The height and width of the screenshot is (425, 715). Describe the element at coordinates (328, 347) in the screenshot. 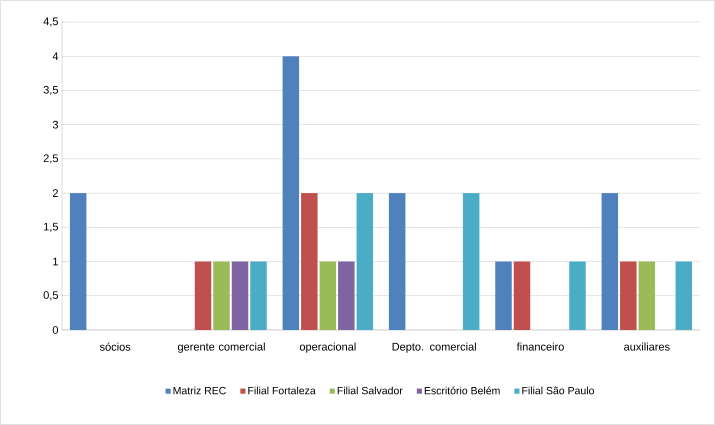

I see `x-tick-label: operacional` at that location.